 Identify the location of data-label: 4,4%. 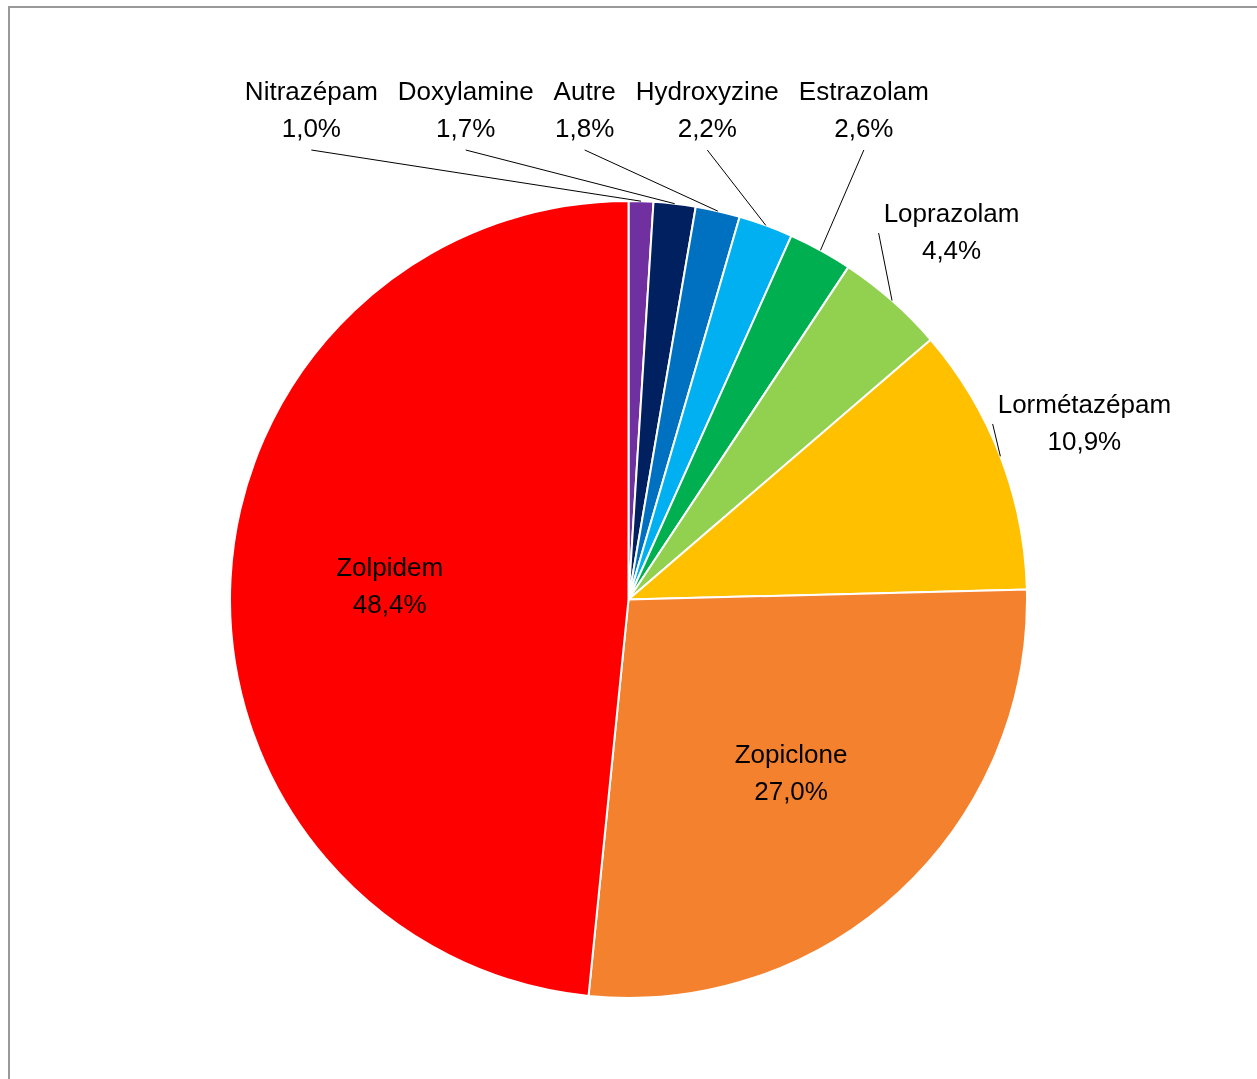
(951, 249).